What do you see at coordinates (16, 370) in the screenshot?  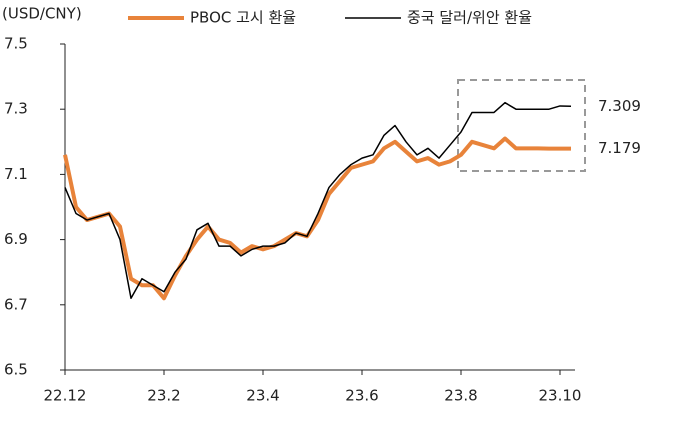 I see `y-tick-label: 6.5` at bounding box center [16, 370].